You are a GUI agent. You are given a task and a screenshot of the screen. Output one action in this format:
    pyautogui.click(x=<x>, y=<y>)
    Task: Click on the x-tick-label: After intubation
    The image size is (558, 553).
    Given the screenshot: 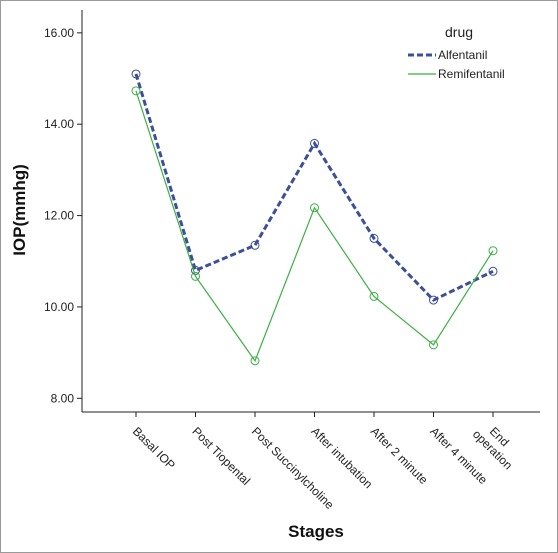 What is the action you would take?
    pyautogui.click(x=341, y=457)
    